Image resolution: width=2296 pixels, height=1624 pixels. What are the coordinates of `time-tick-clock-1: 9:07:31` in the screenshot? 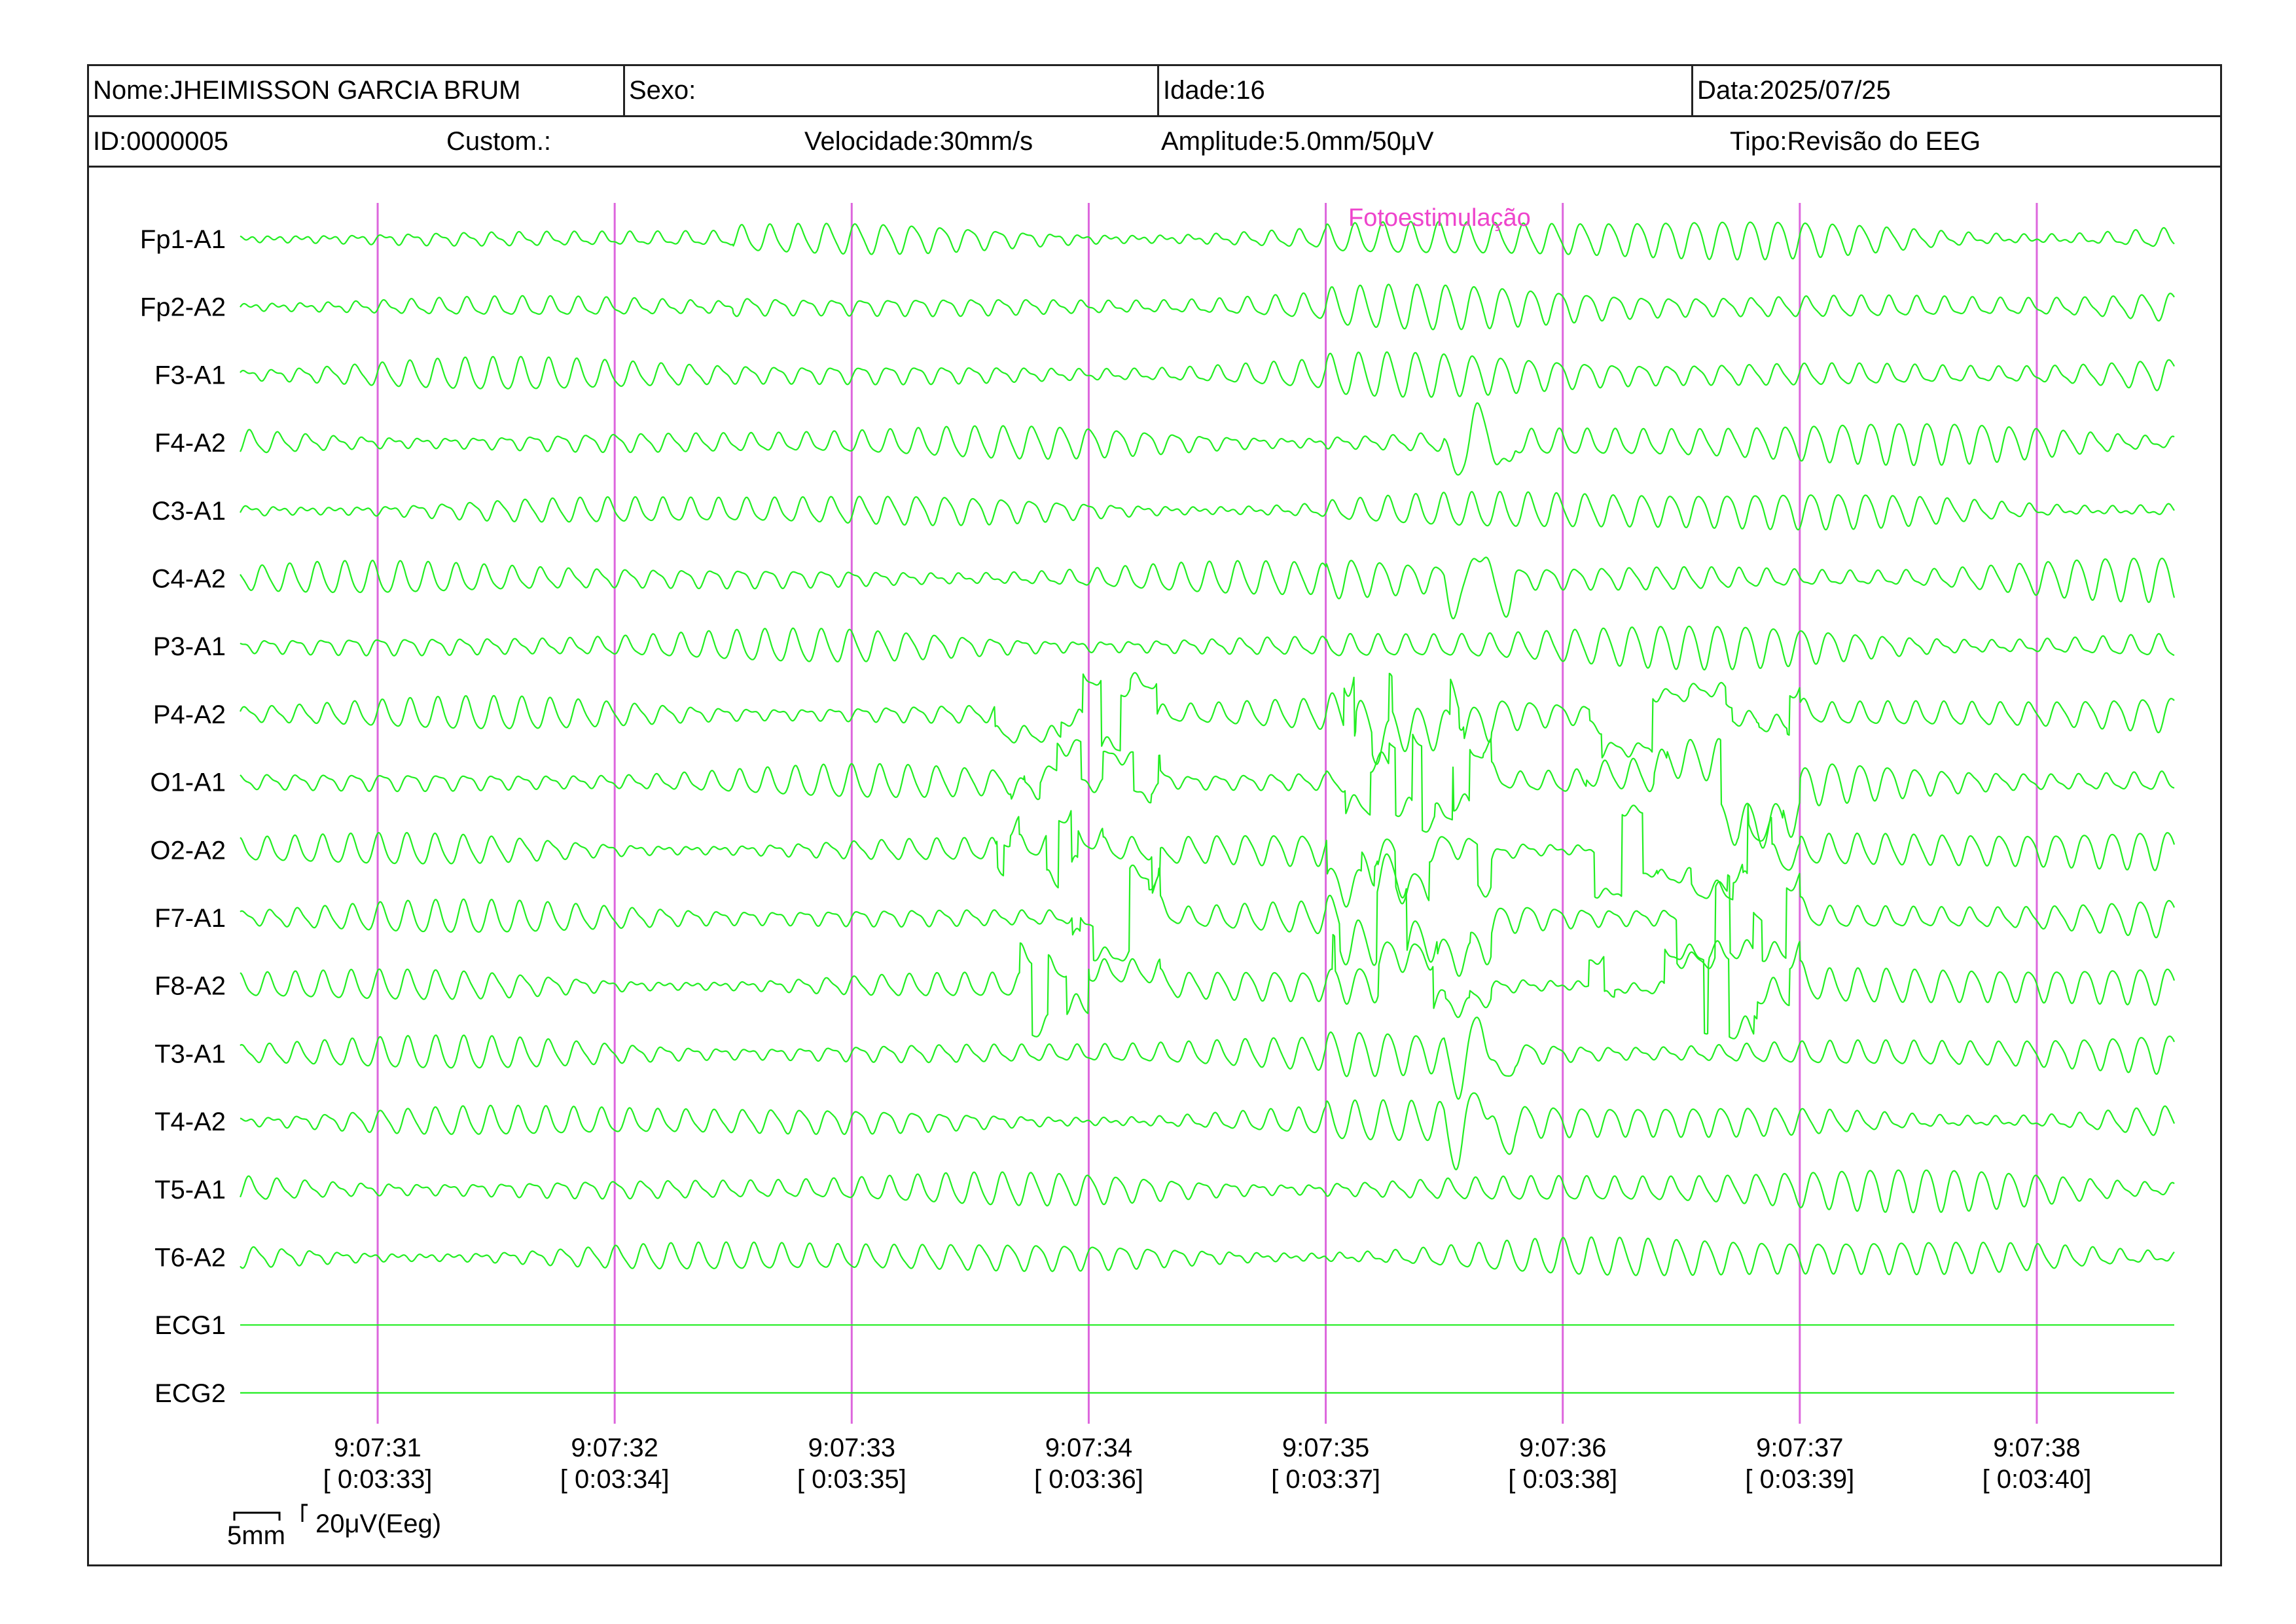 It's located at (377, 1448).